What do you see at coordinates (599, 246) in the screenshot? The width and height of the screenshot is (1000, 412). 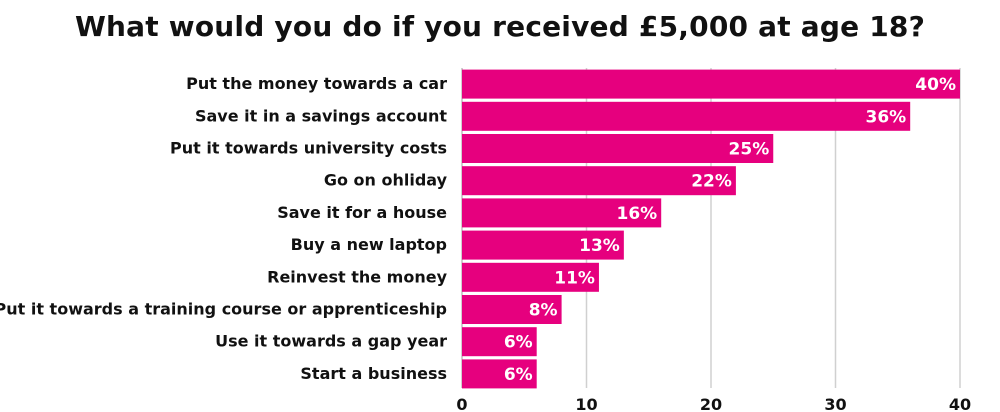 I see `bar-value-label: 13%` at bounding box center [599, 246].